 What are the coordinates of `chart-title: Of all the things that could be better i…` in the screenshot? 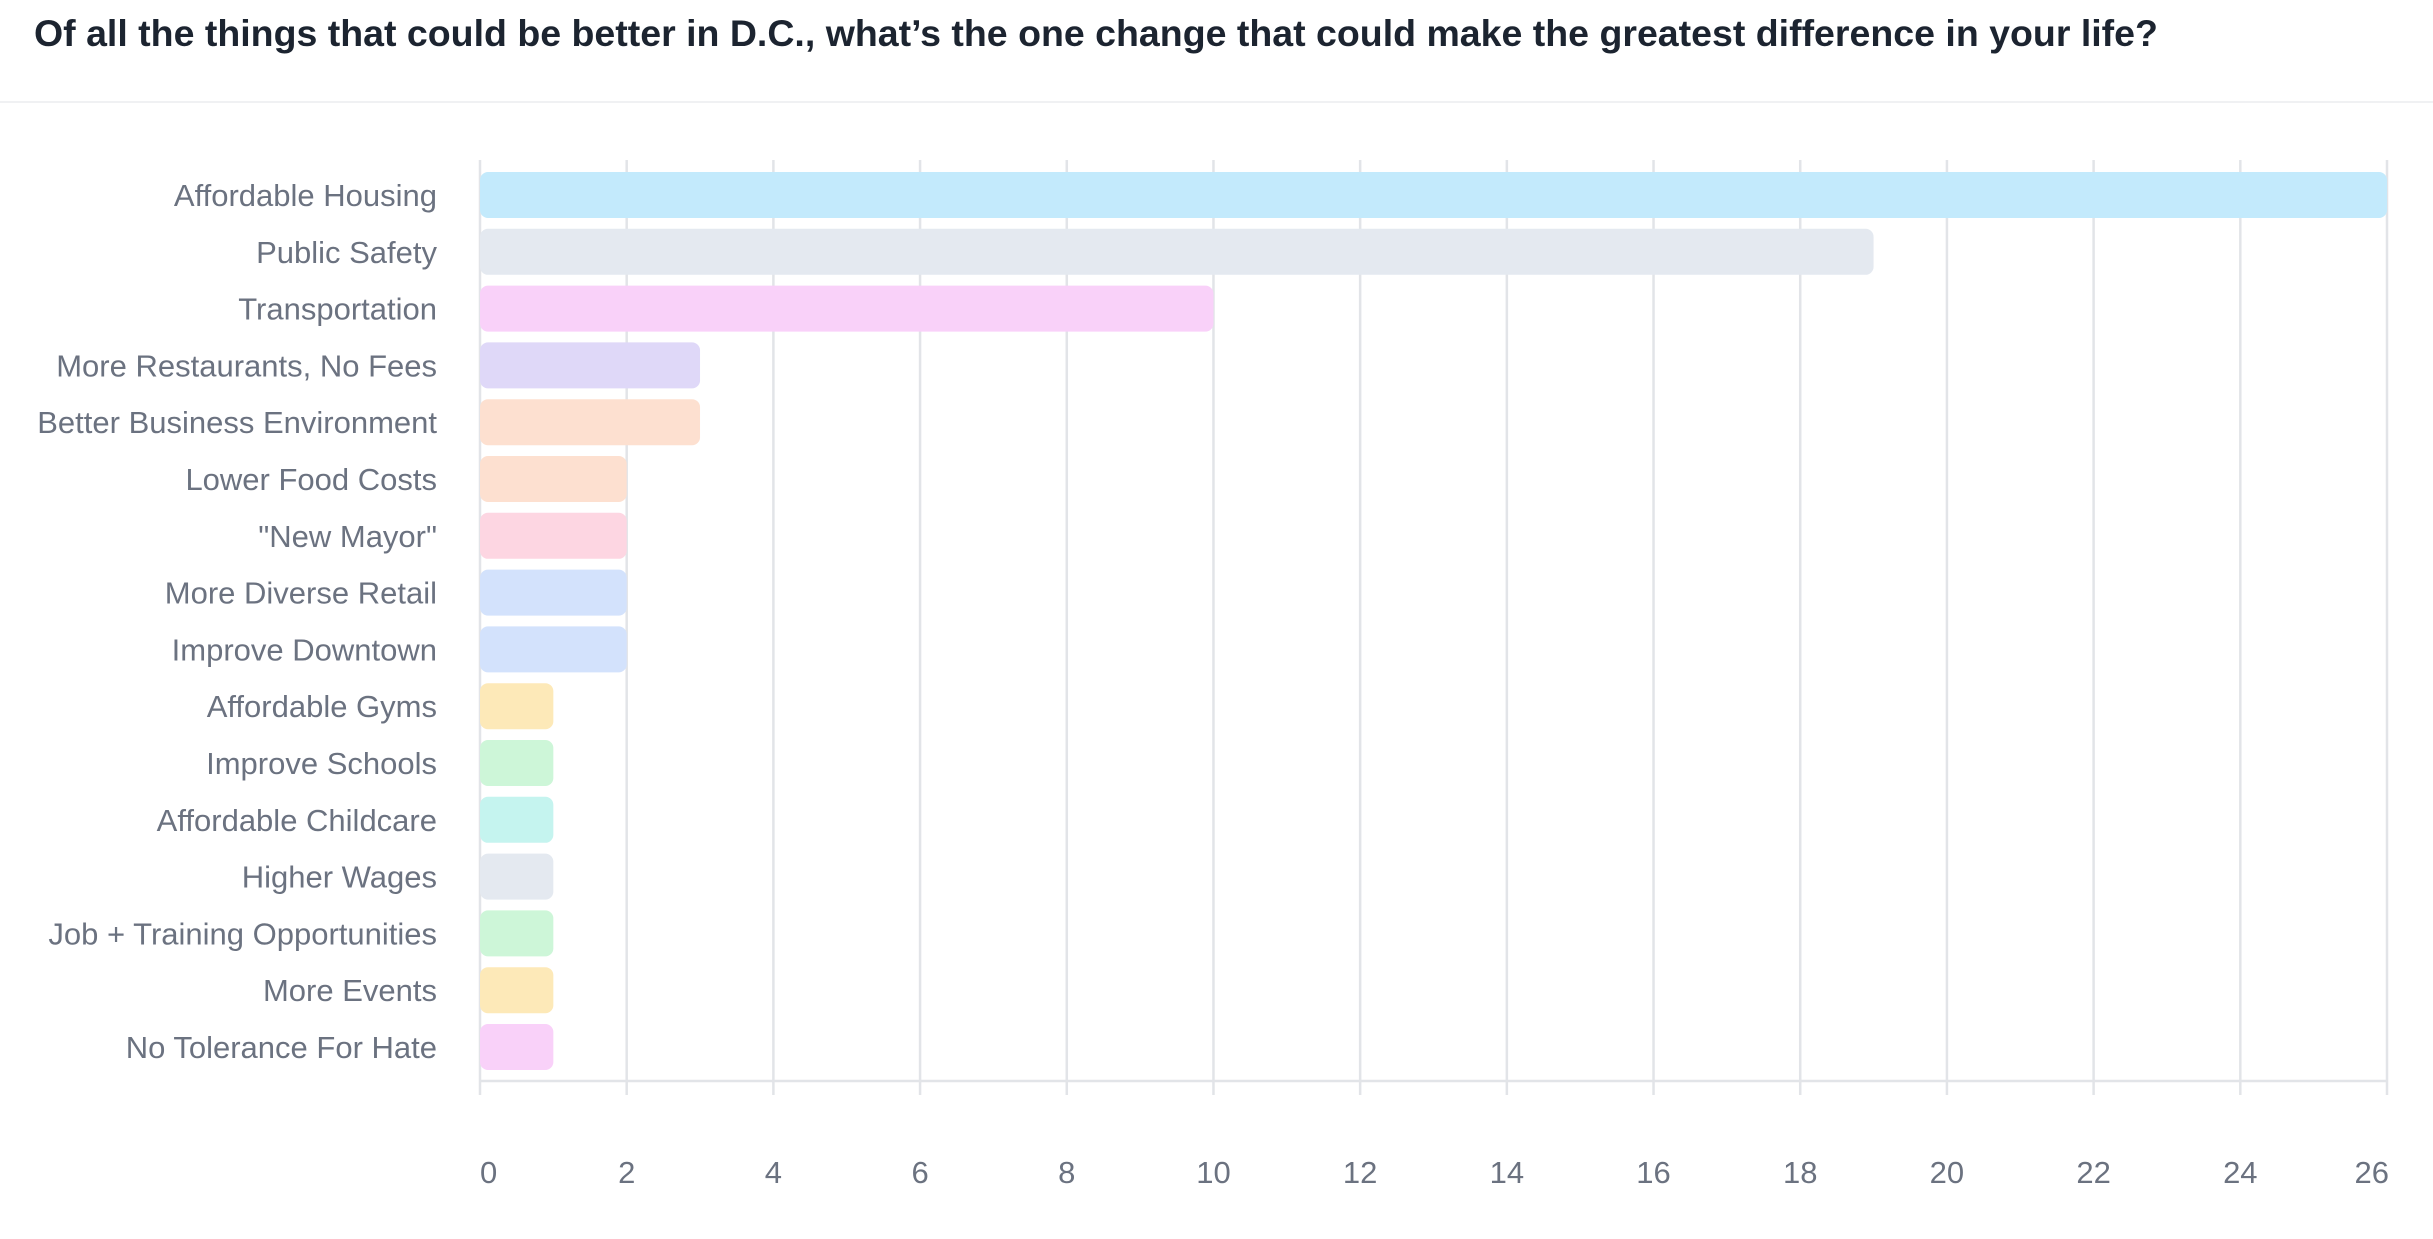 It's located at (1096, 33).